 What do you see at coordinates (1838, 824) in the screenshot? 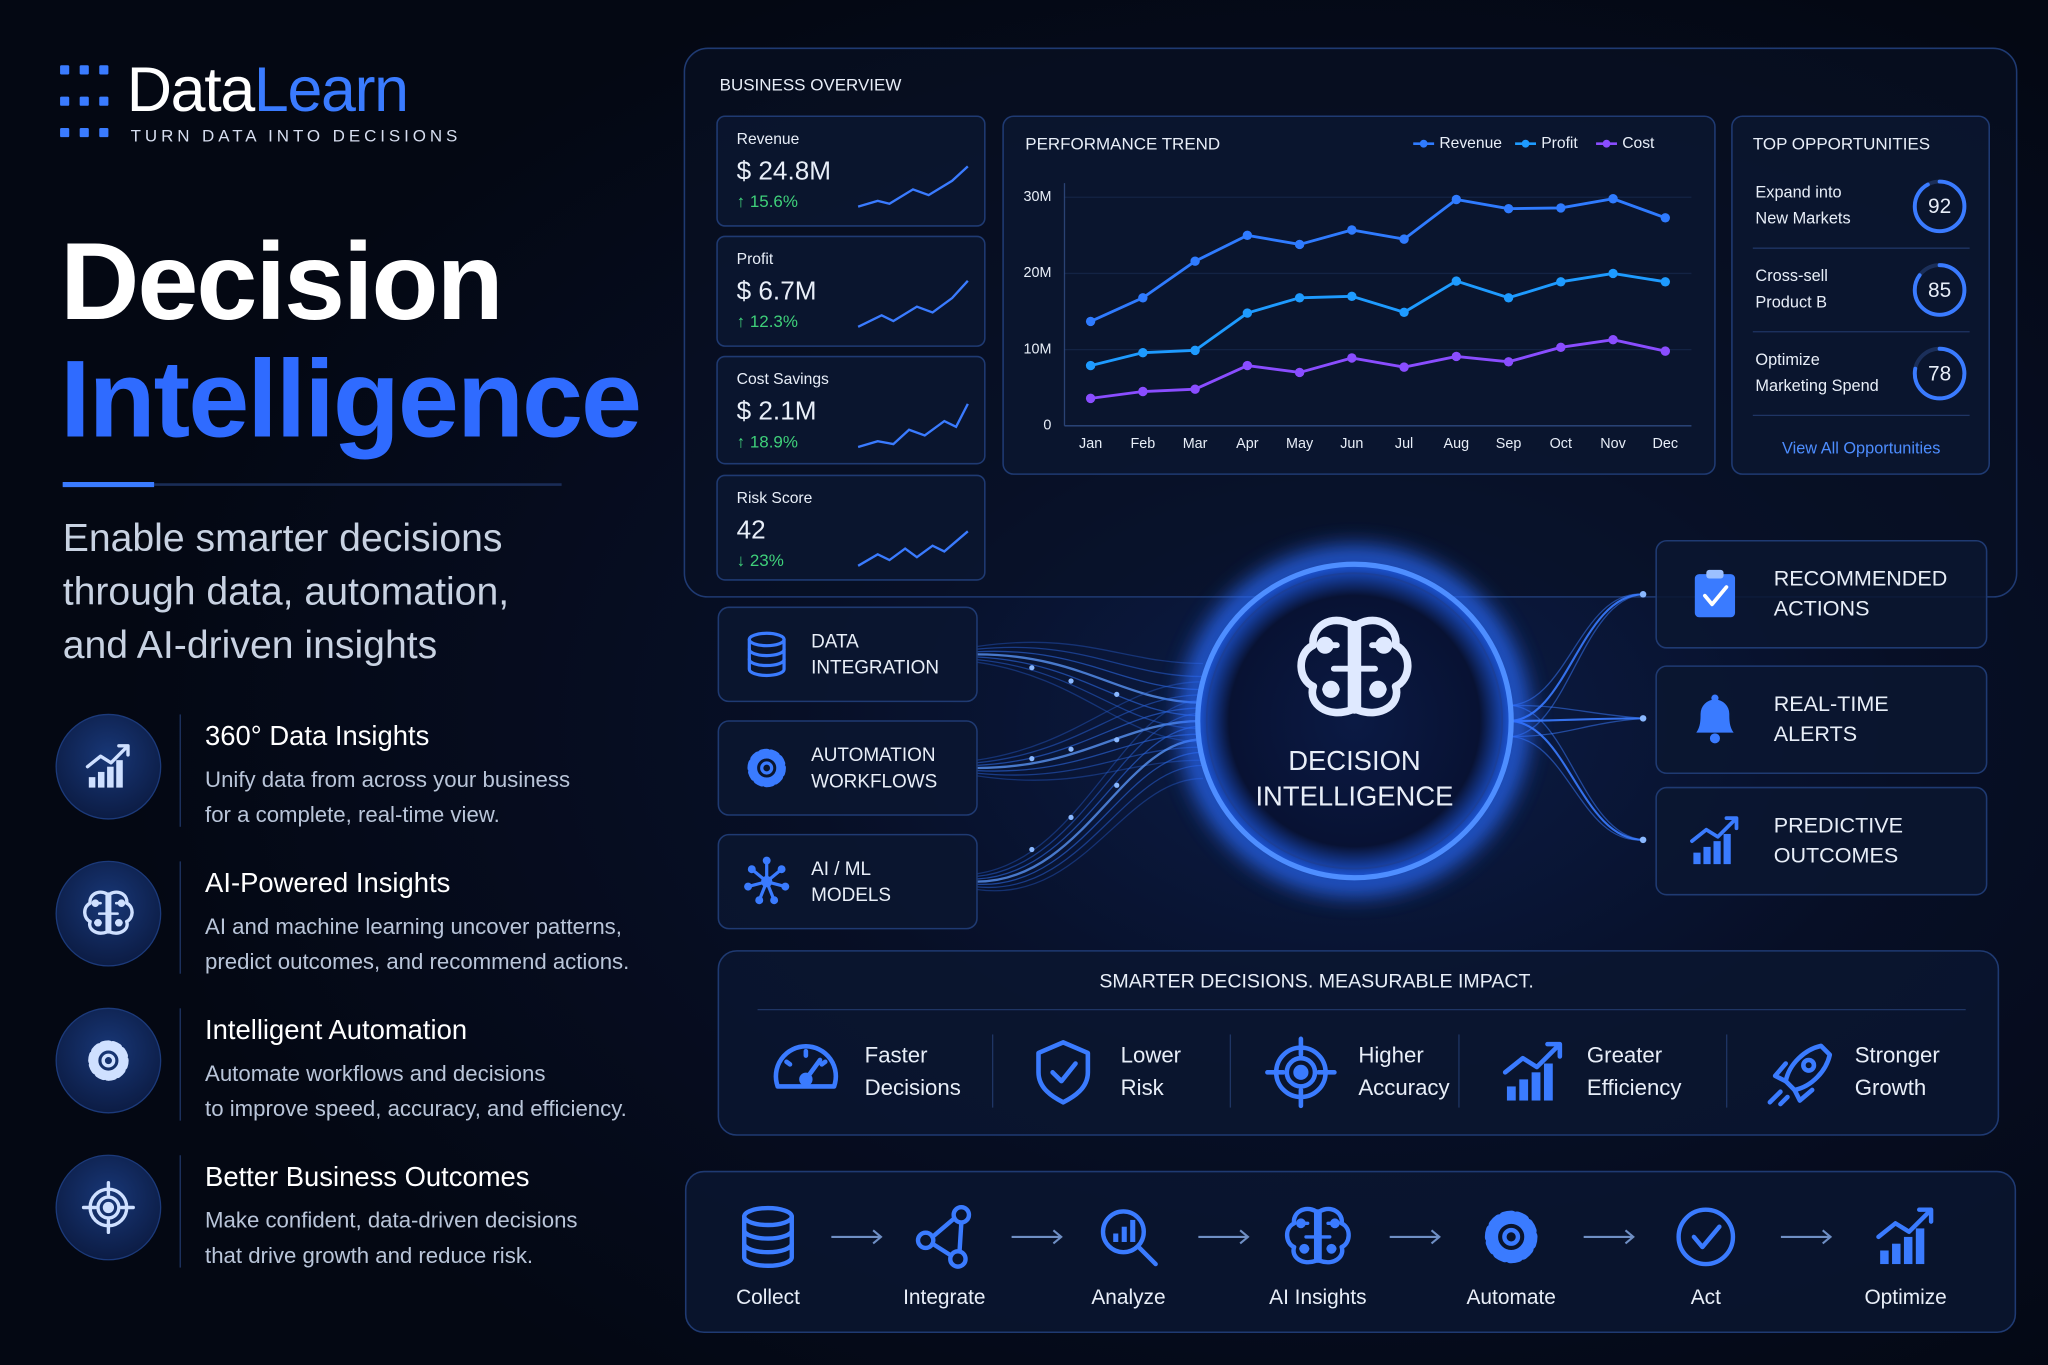
I see `output-label: PREDICTIVE` at bounding box center [1838, 824].